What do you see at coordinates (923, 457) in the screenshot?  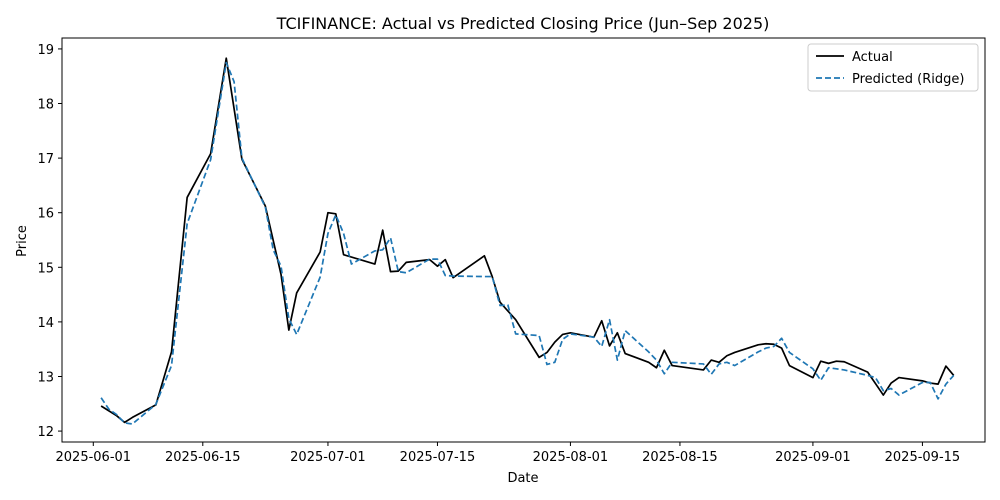 I see `x-tick-label: 2025-09-15` at bounding box center [923, 457].